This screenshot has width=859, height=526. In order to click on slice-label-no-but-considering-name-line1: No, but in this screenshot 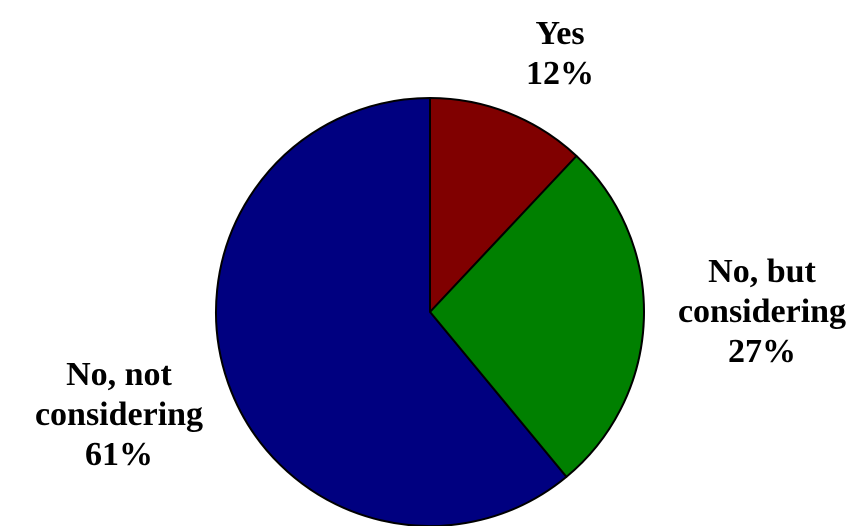, I will do `click(762, 271)`.